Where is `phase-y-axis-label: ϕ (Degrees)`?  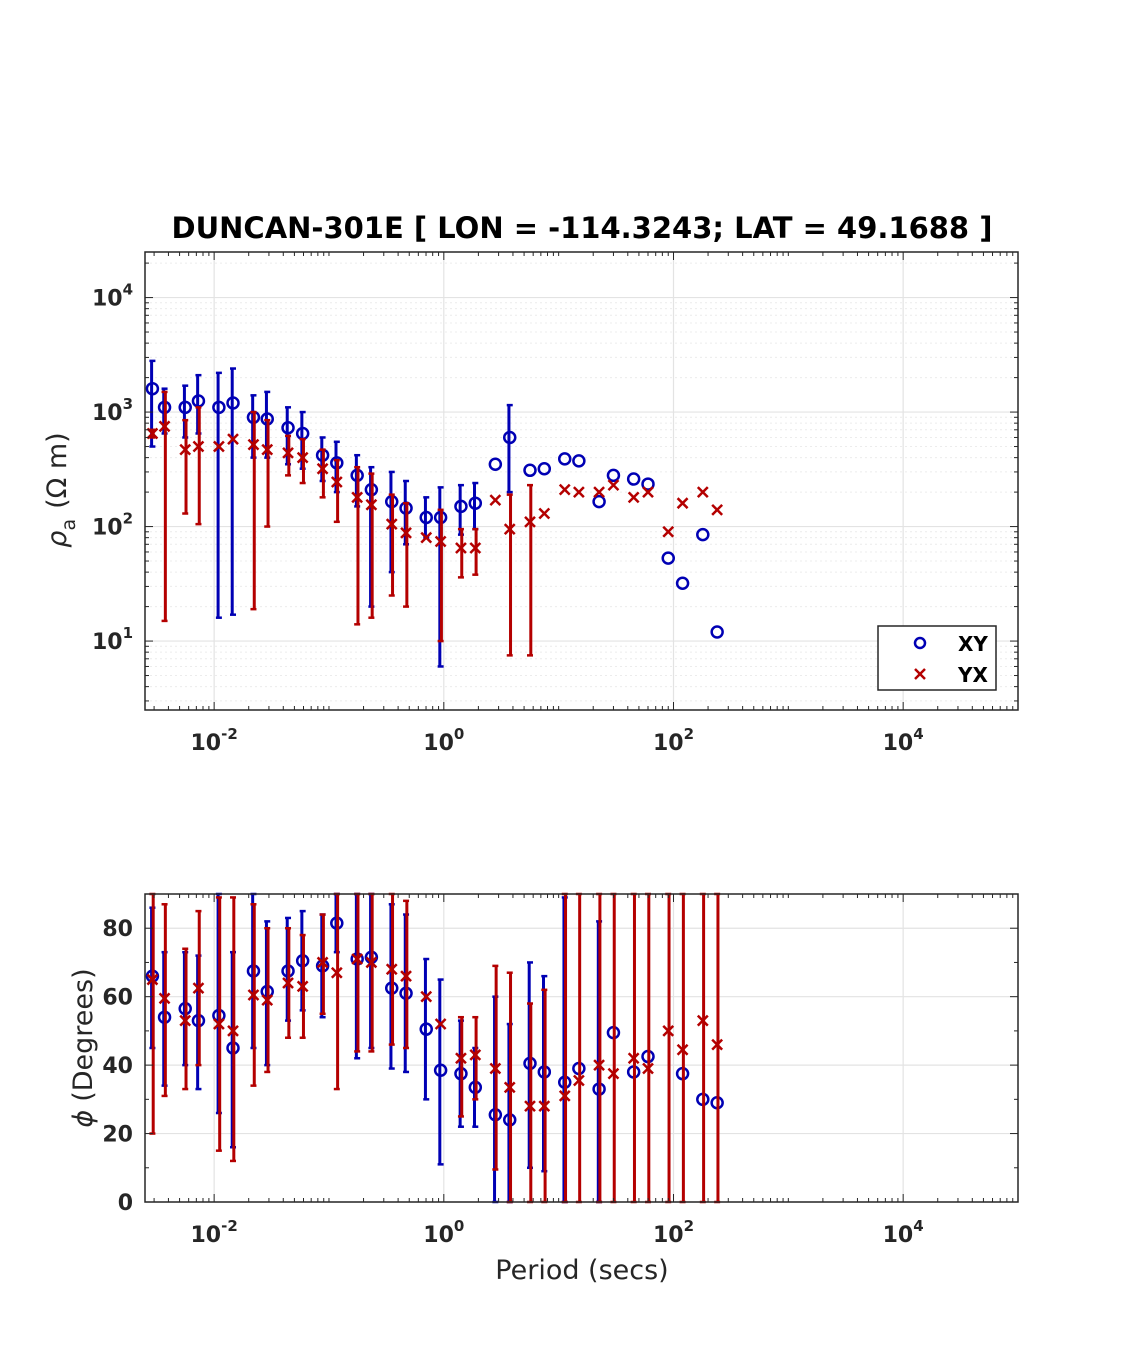 phase-y-axis-label: ϕ (Degrees) is located at coordinates (83, 1047).